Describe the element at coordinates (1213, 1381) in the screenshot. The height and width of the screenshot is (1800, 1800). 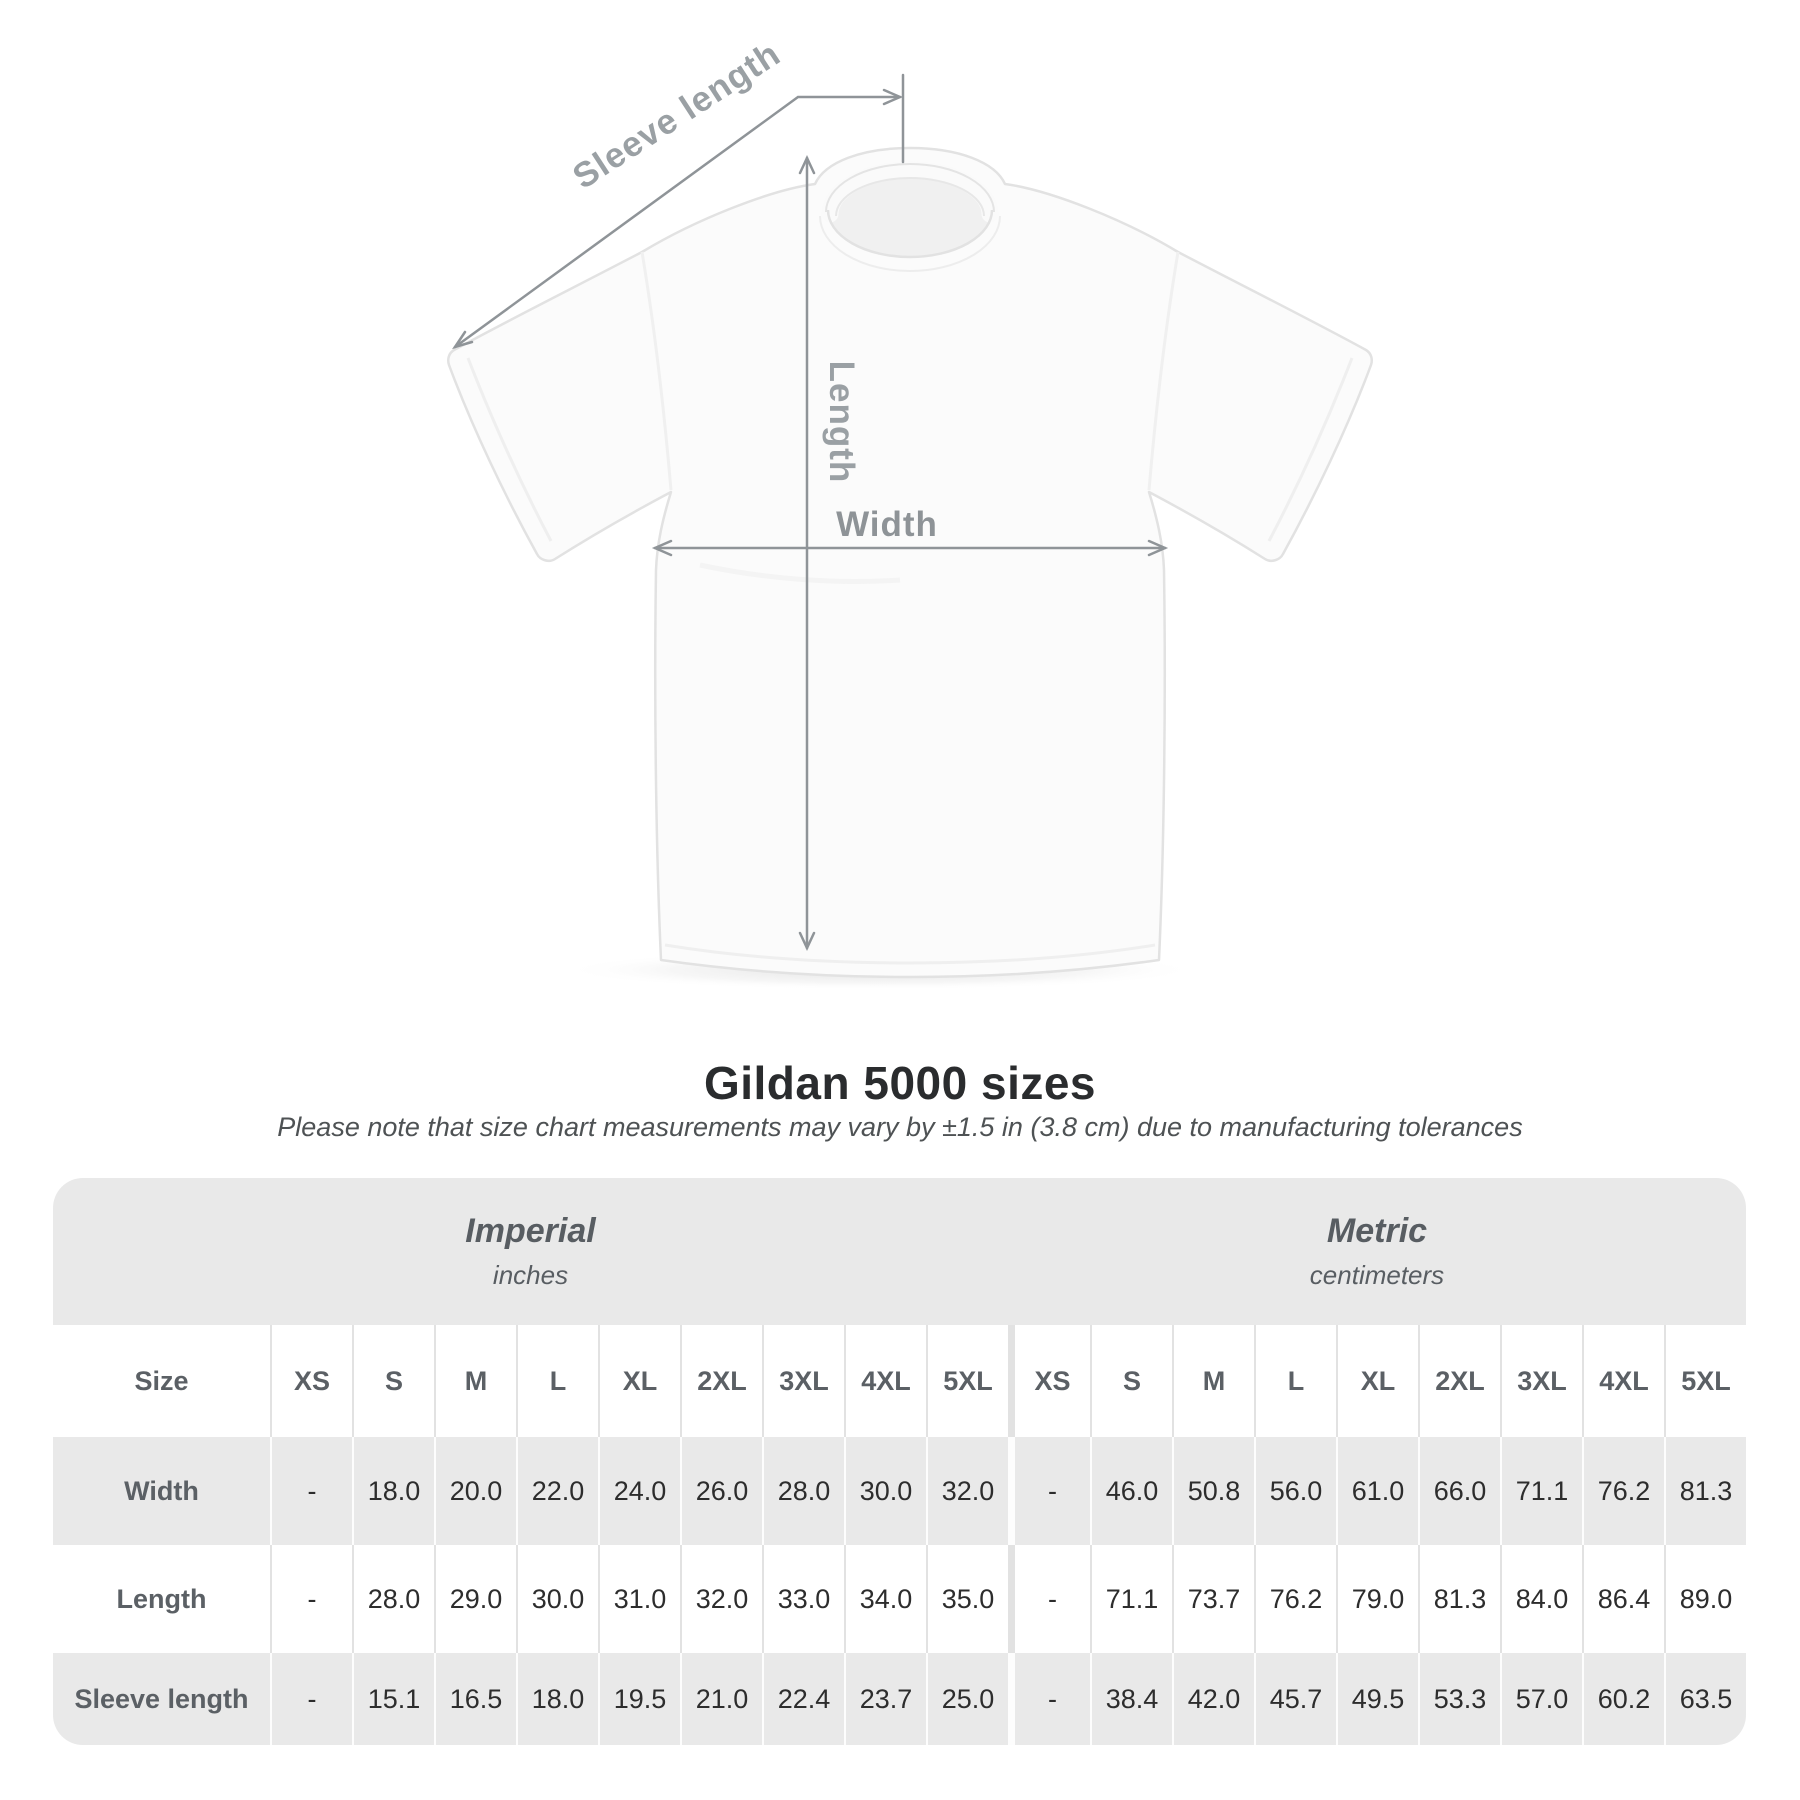
I see `size-column-header: M` at that location.